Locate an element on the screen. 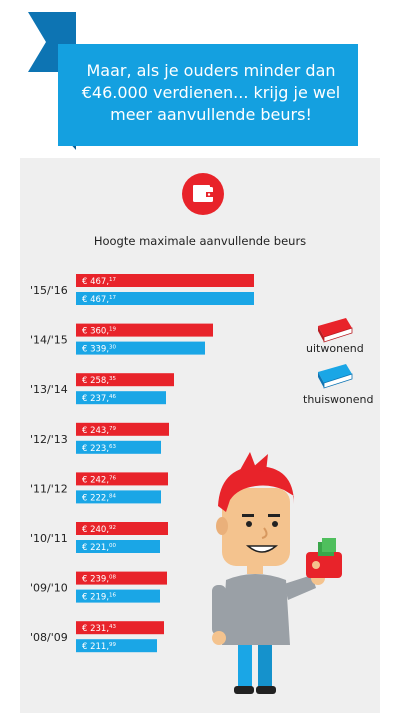 The image size is (400, 724). category-label: '08/'09 is located at coordinates (49, 637).